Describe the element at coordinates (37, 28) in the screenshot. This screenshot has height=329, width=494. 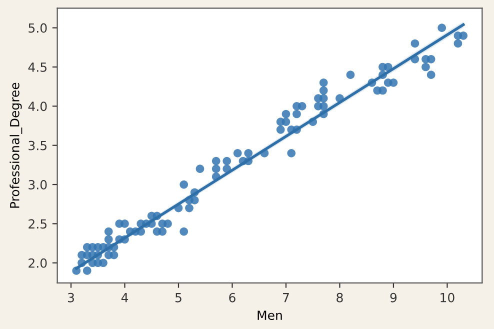
I see `y-tick-label: 5.0` at that location.